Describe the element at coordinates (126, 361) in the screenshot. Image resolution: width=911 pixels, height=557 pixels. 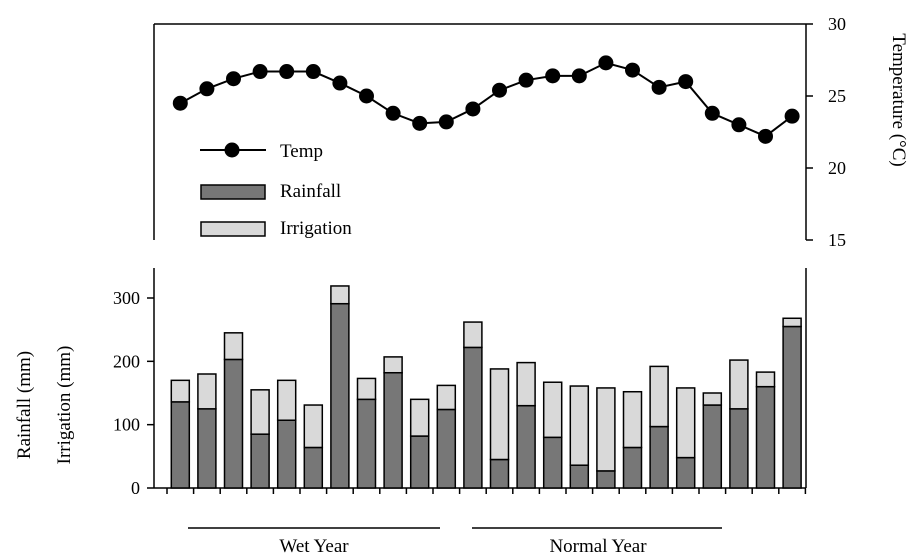
I see `y-tick-label: 200` at that location.